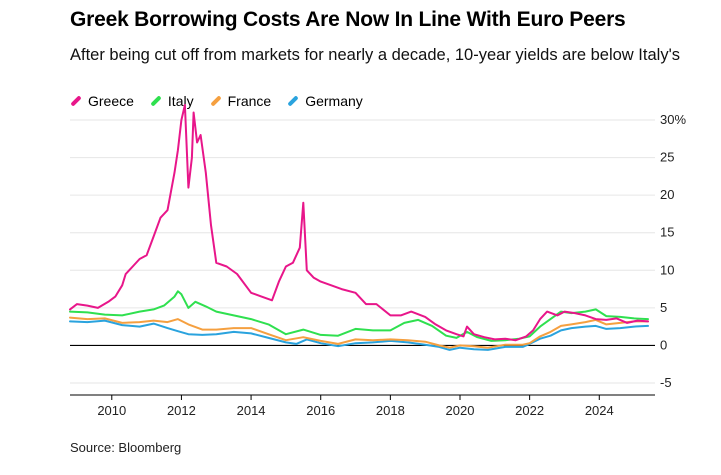  I want to click on y-tick-label: 30%, so click(673, 119).